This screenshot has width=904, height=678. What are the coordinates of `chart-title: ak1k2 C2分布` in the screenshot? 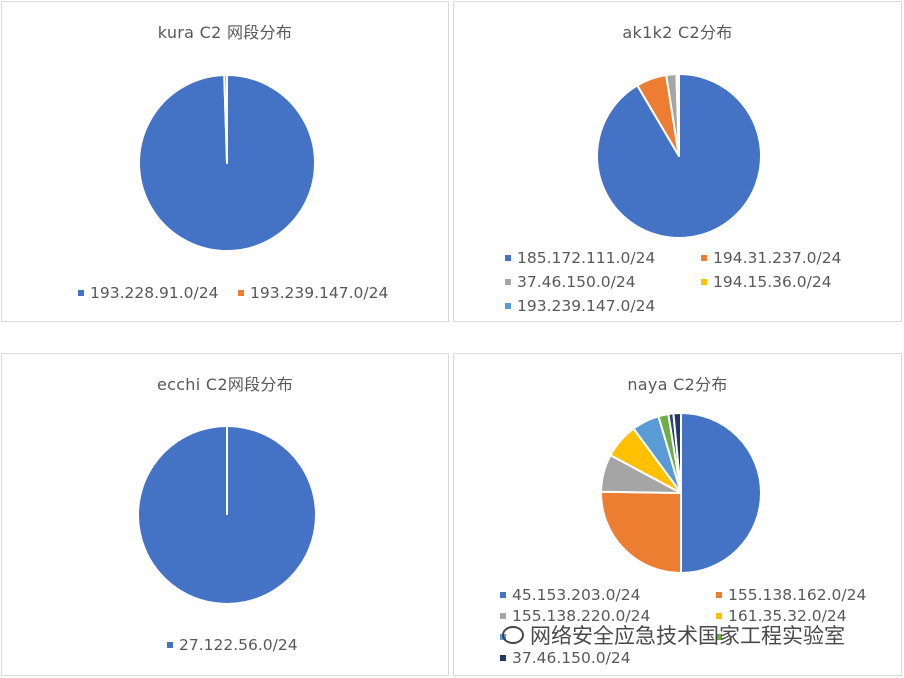 It's located at (677, 32).